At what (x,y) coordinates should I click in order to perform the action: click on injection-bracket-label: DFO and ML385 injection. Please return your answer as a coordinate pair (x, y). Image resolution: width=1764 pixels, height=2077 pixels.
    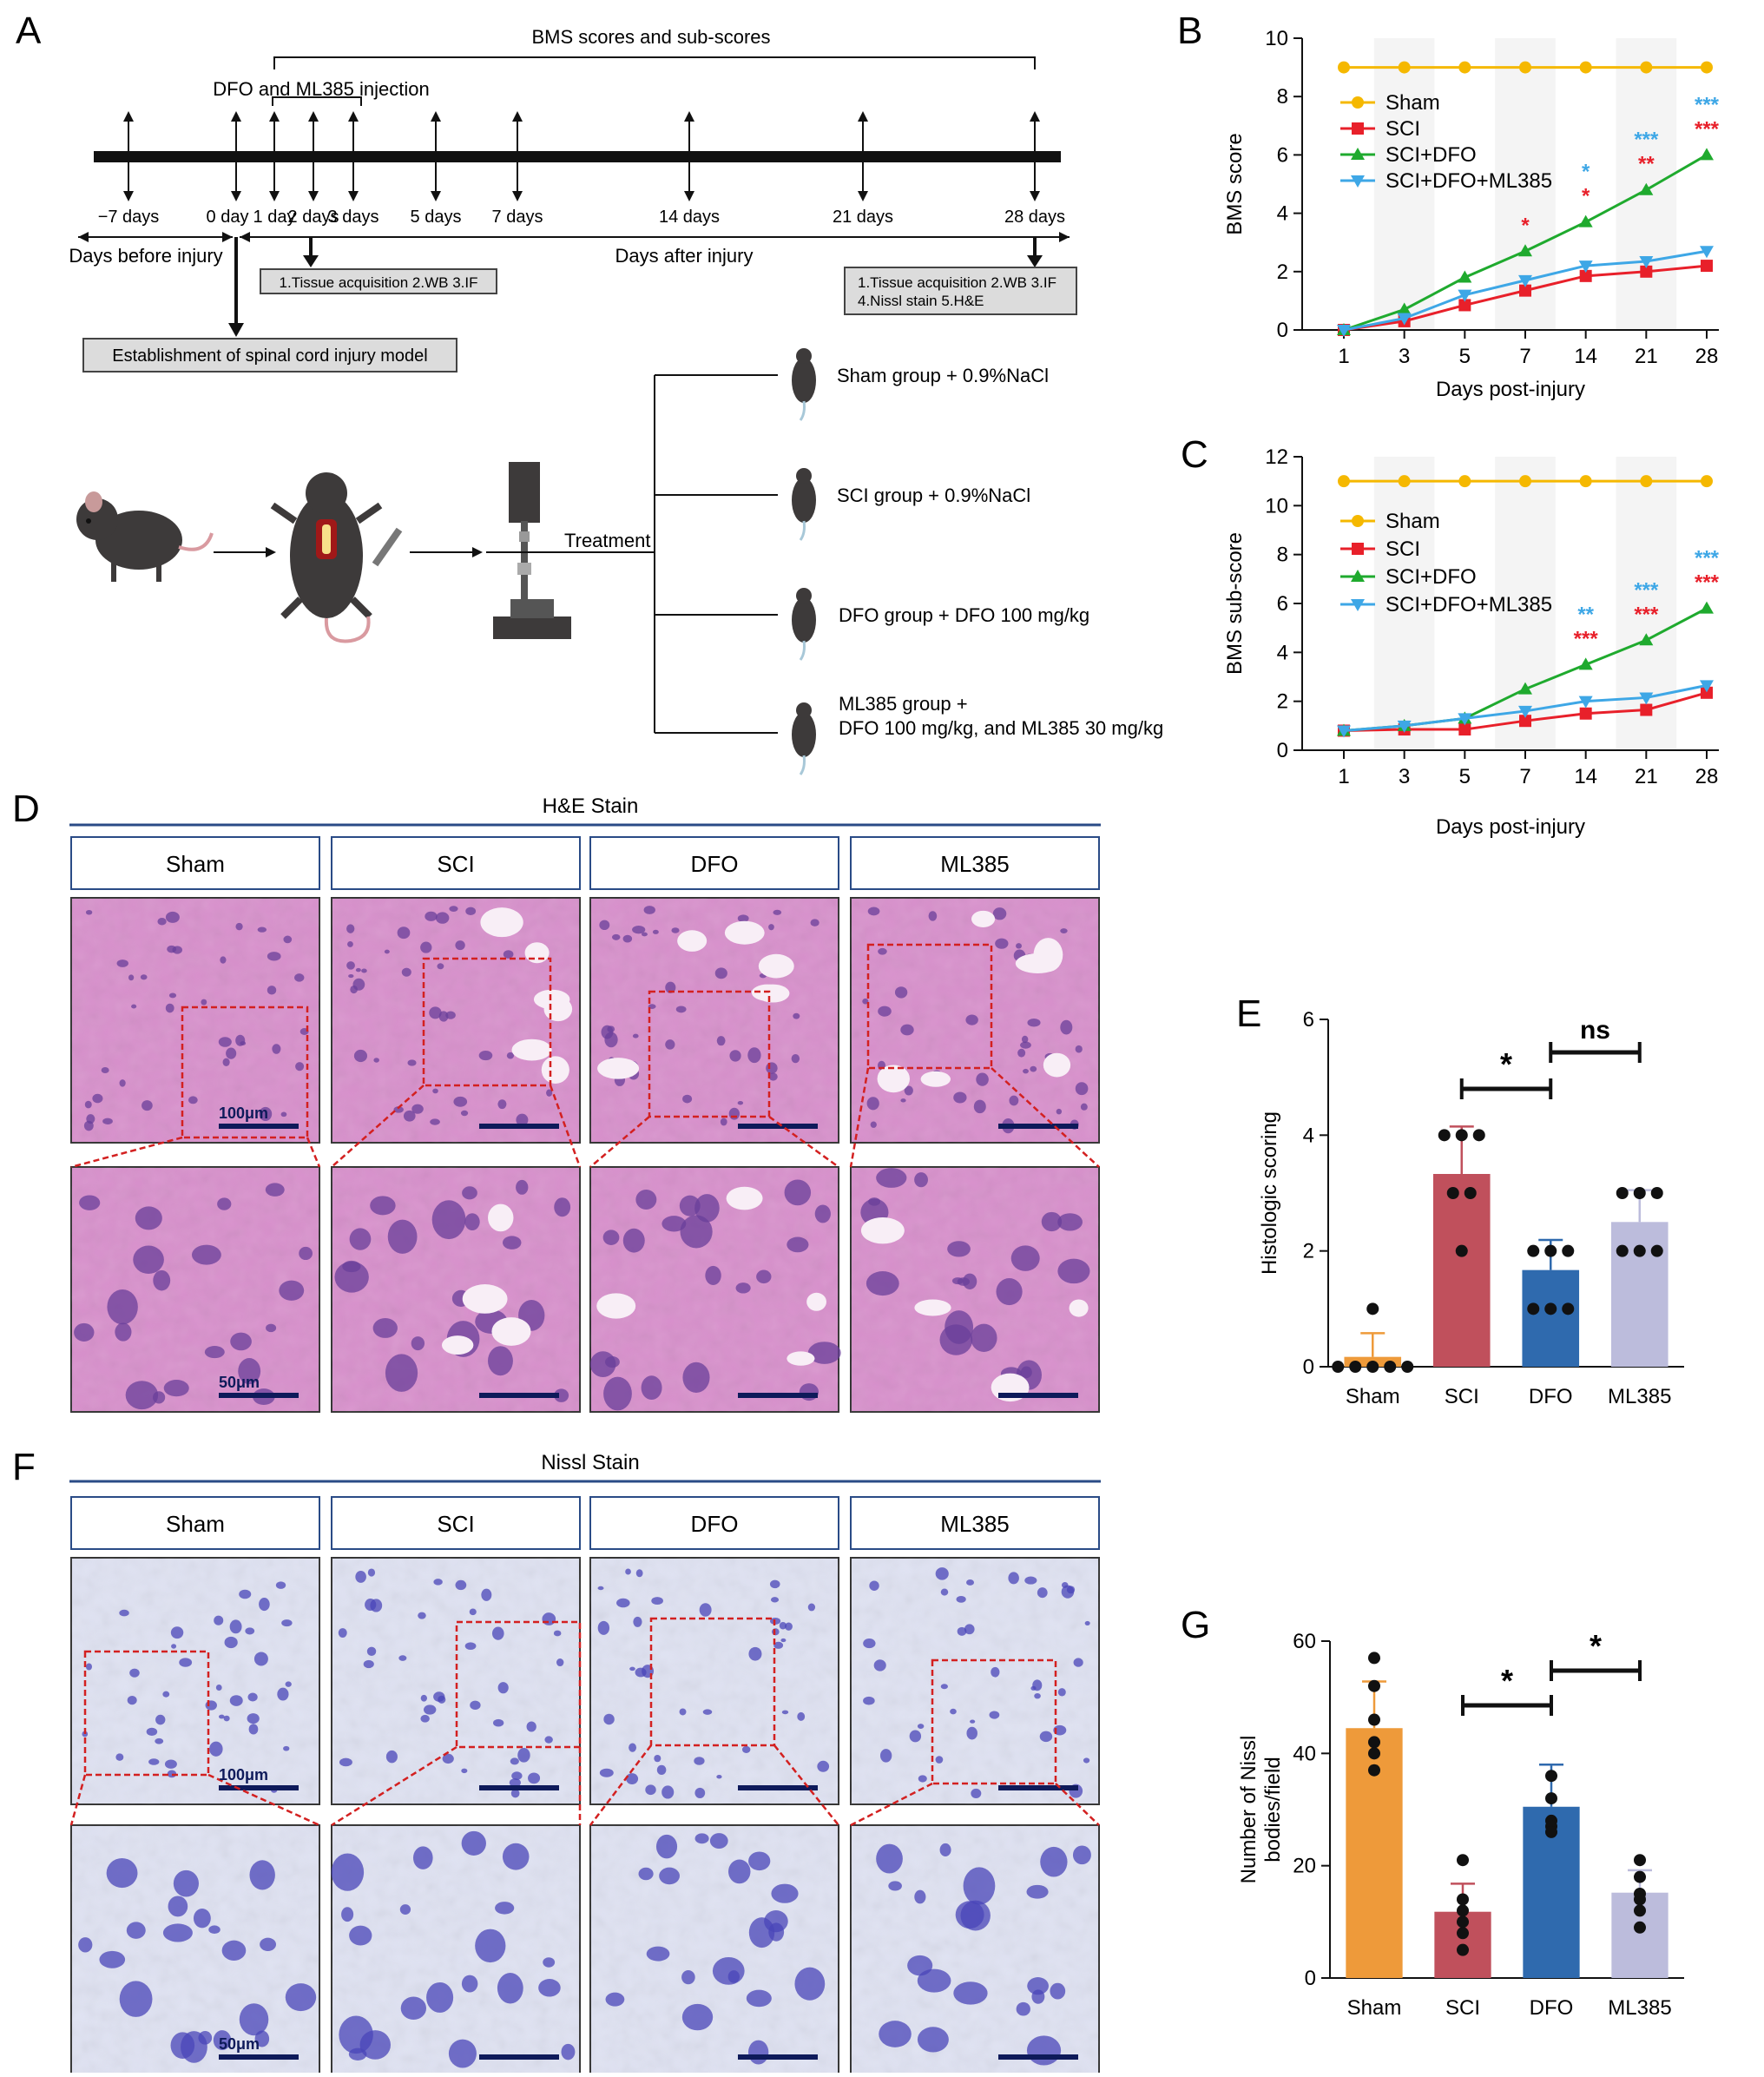
    Looking at the image, I should click on (321, 89).